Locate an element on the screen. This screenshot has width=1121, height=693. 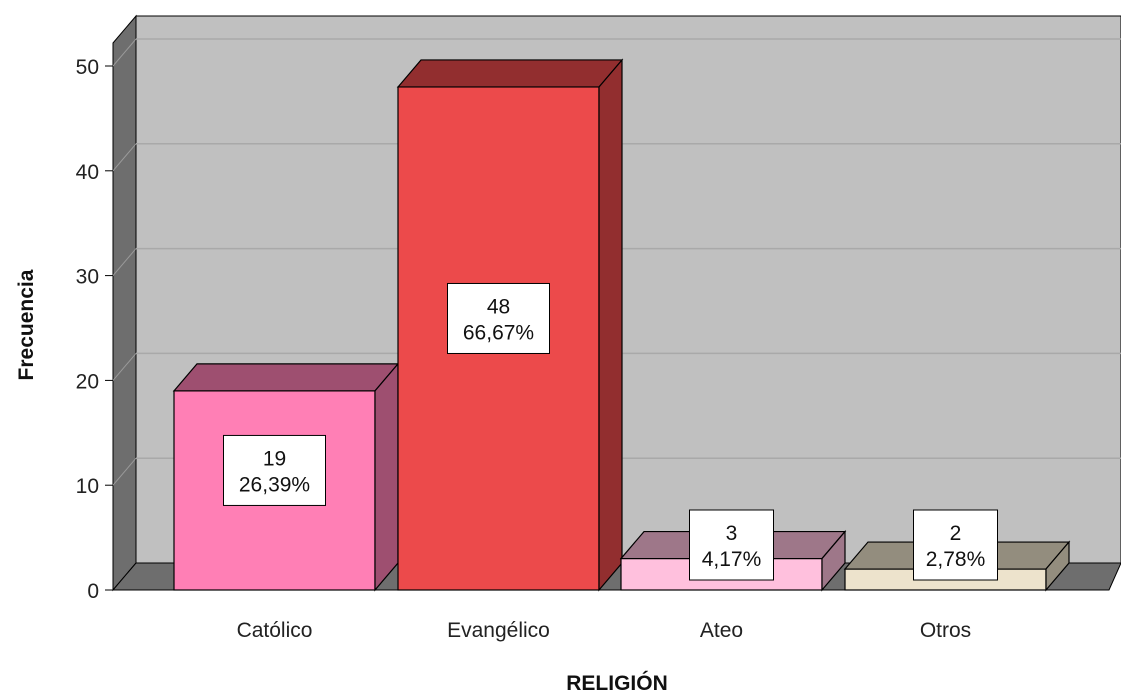
x-axis-categories: Católico Evangélico Ateo Otros is located at coordinates (604, 630).